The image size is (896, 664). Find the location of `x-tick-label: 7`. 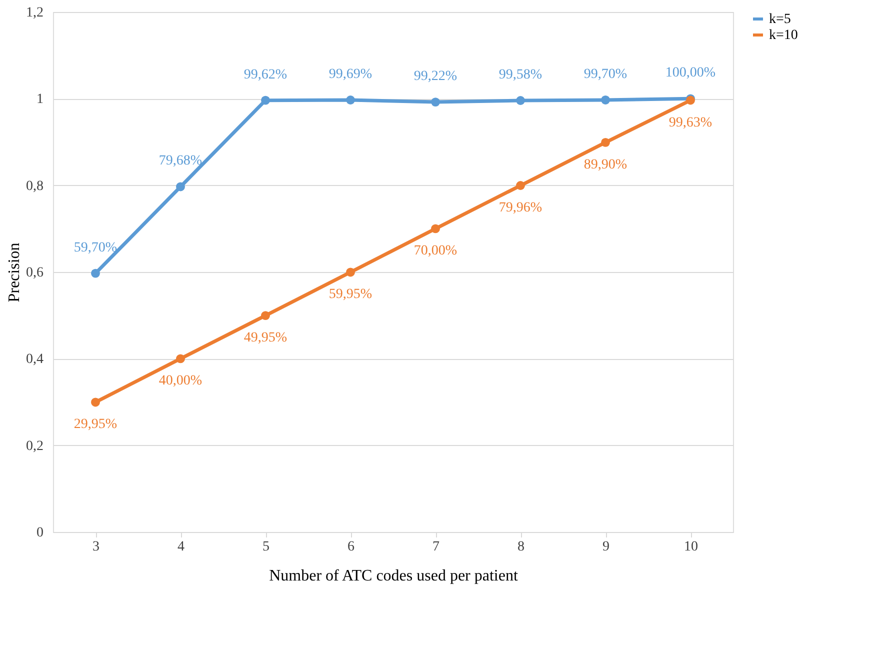

x-tick-label: 7 is located at coordinates (436, 547).